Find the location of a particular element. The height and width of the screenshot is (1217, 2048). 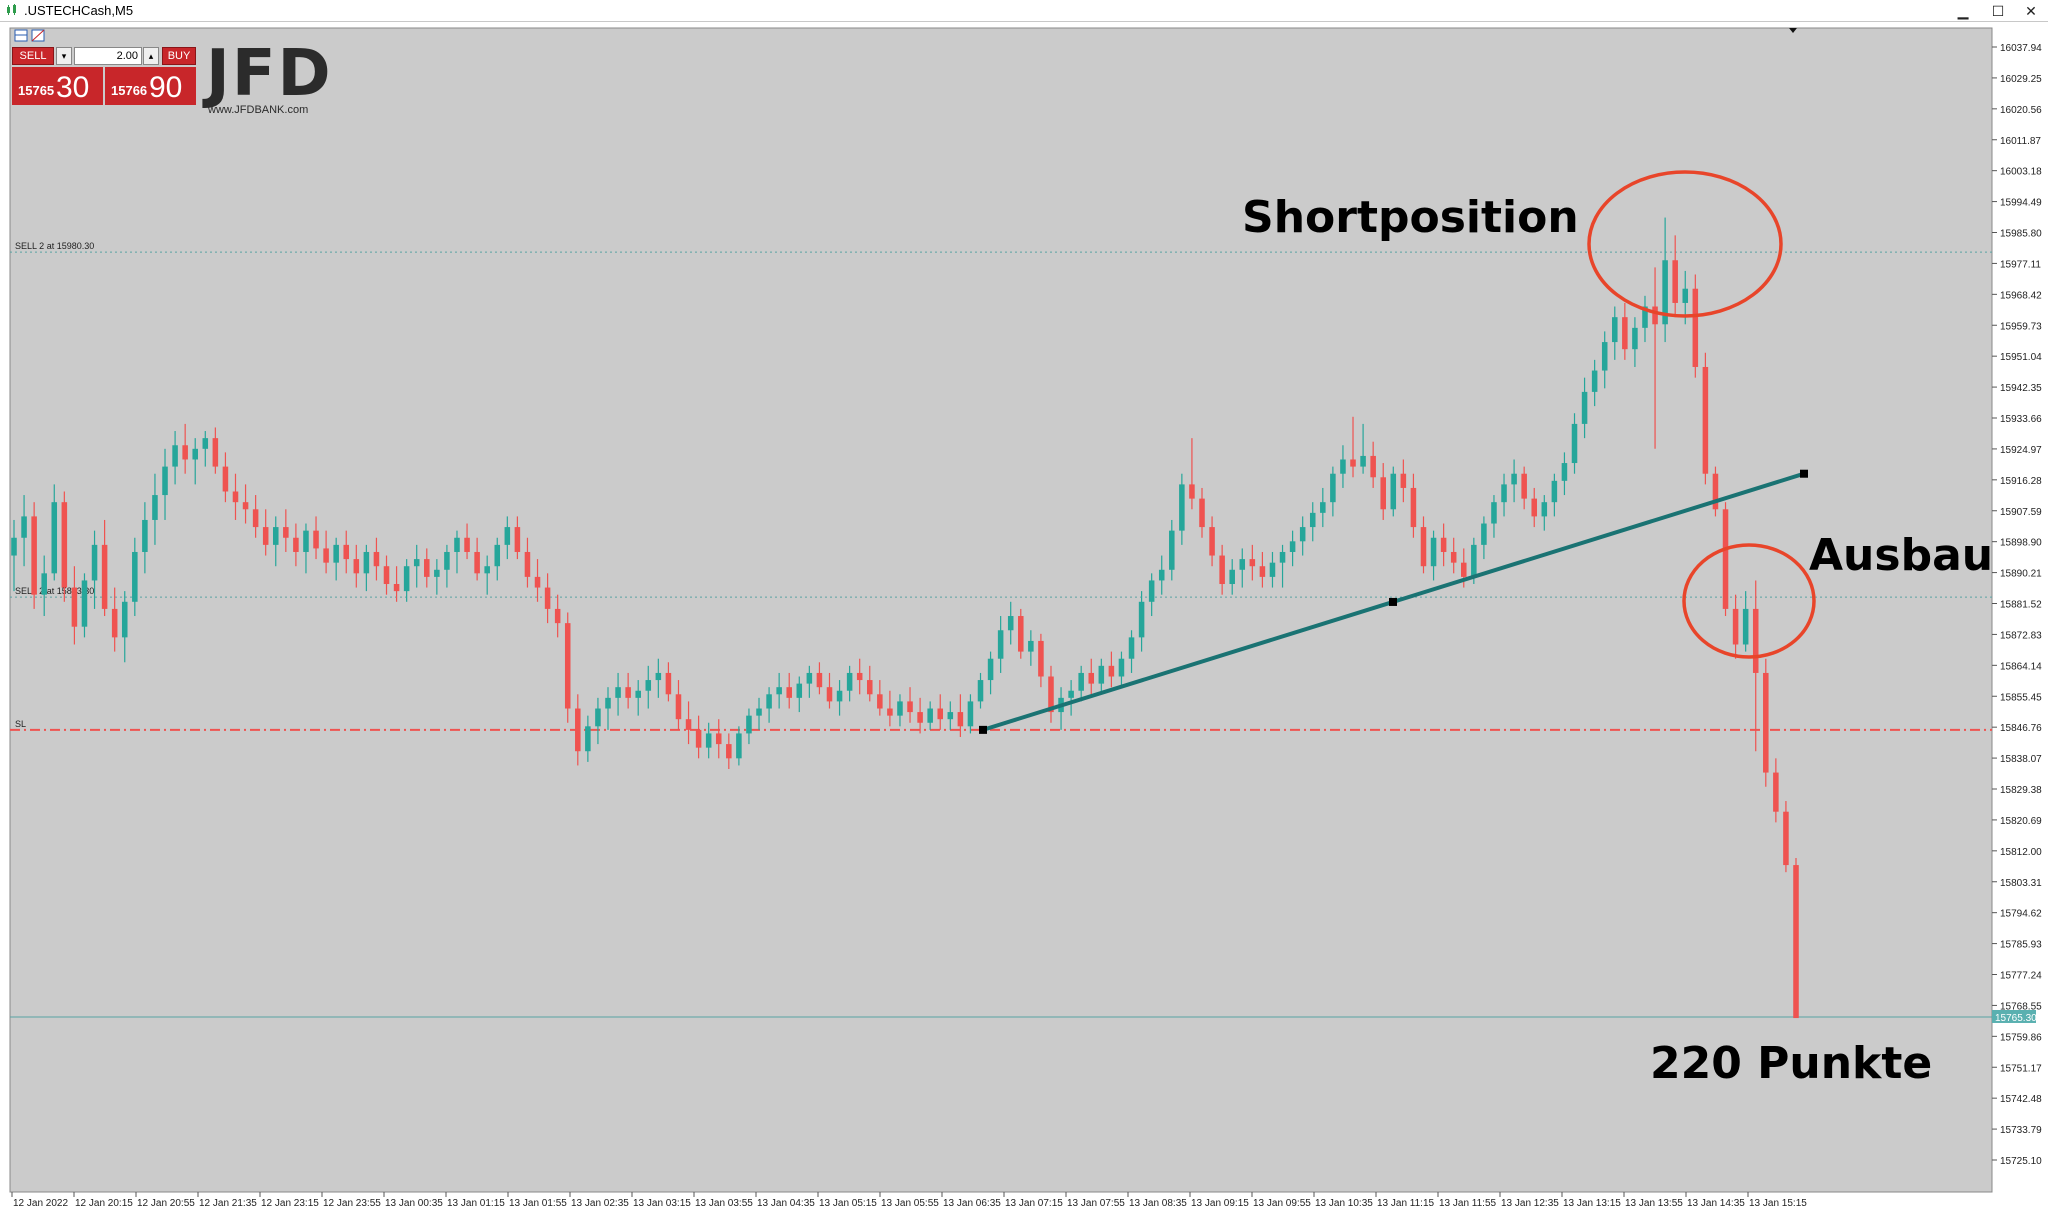

panel-toggle-icons is located at coordinates (34, 38).